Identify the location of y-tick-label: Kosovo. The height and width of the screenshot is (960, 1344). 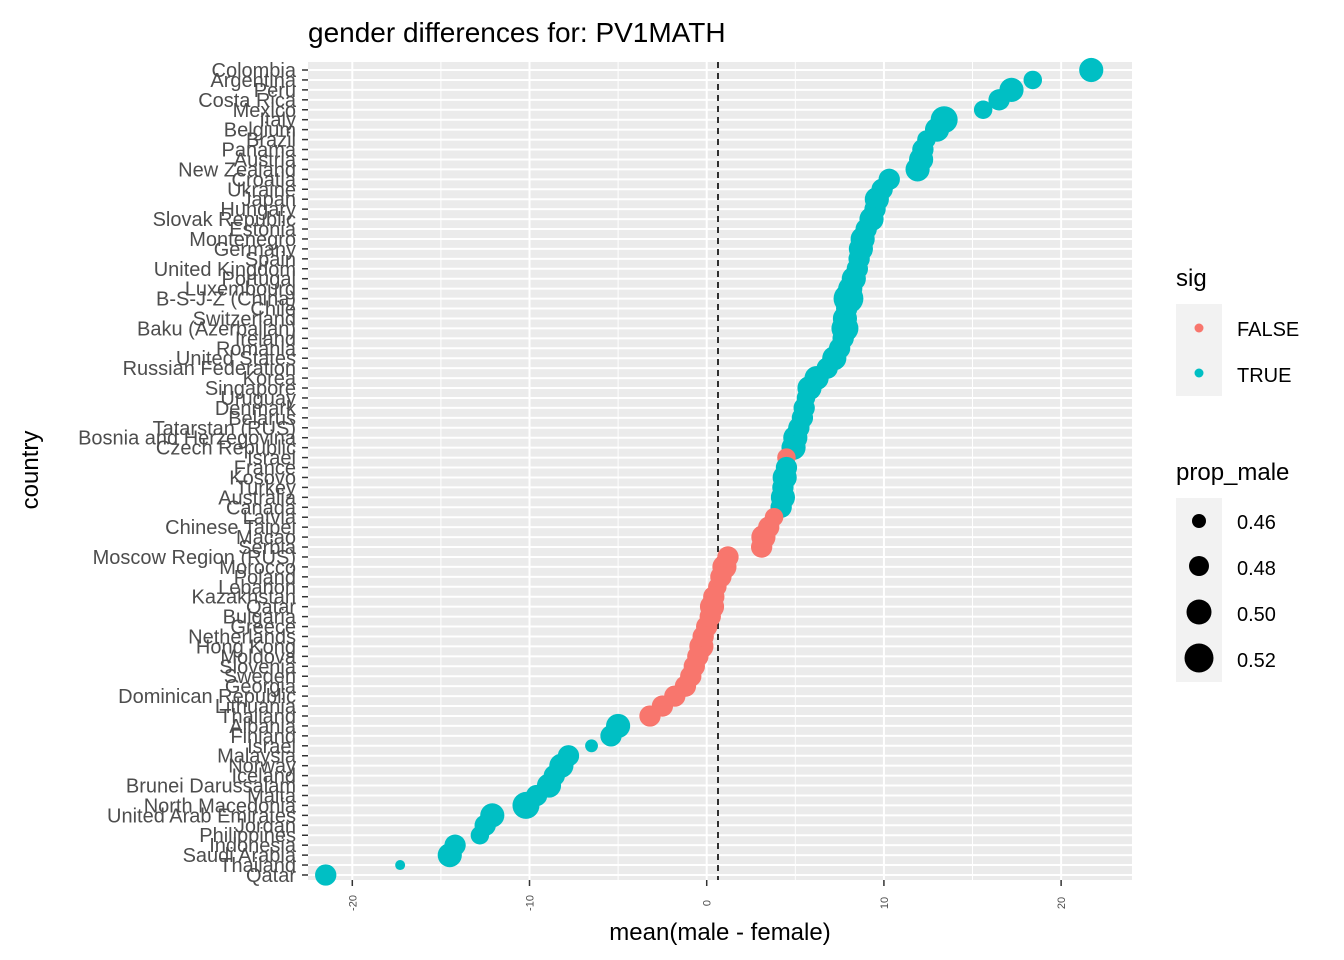
(262, 478).